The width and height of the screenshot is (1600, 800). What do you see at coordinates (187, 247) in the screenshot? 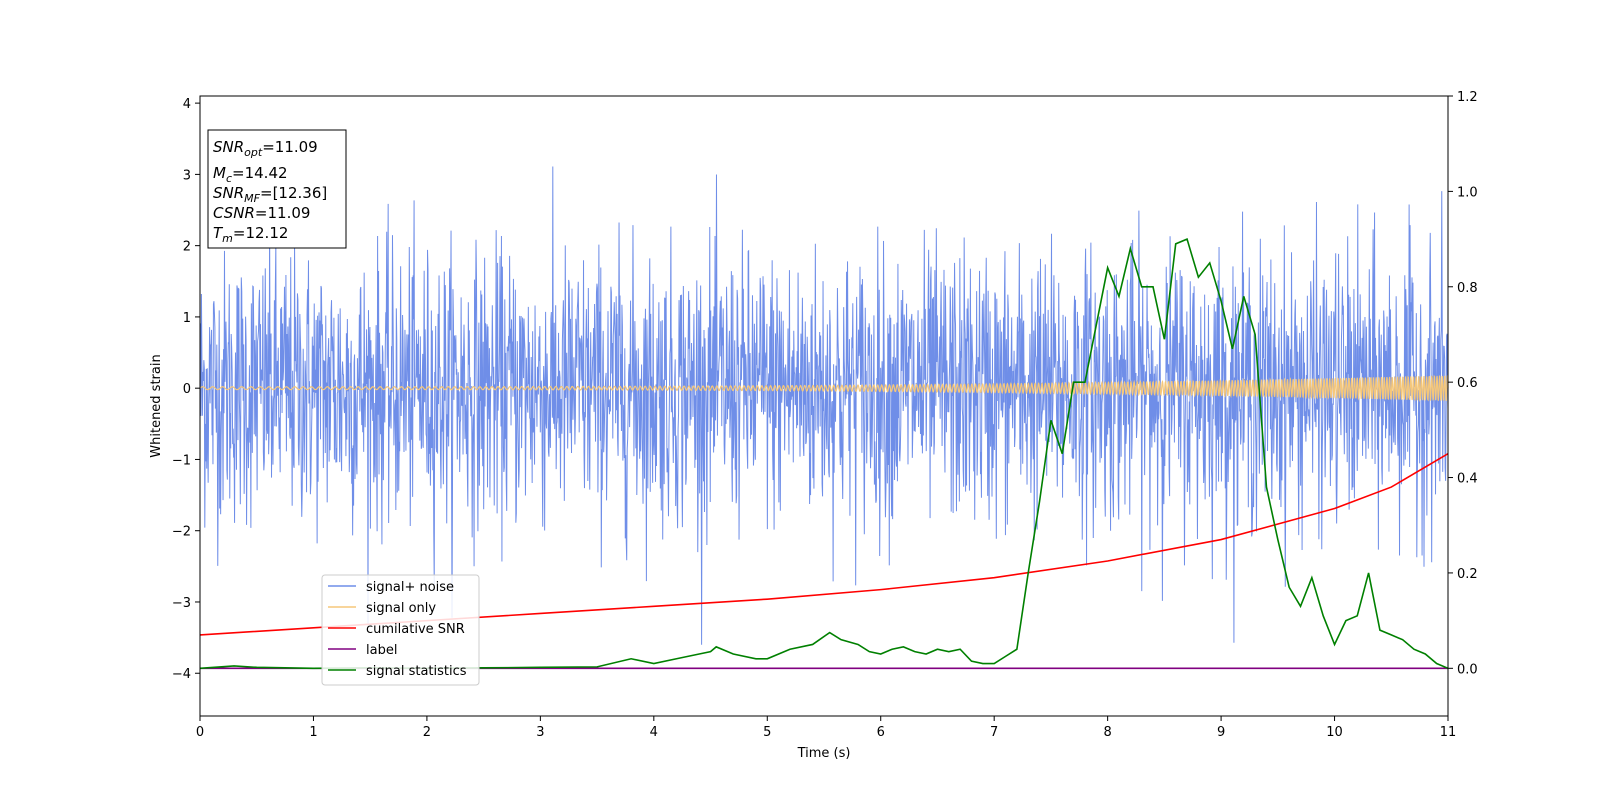
I see `left-y-tick-label: 2` at bounding box center [187, 247].